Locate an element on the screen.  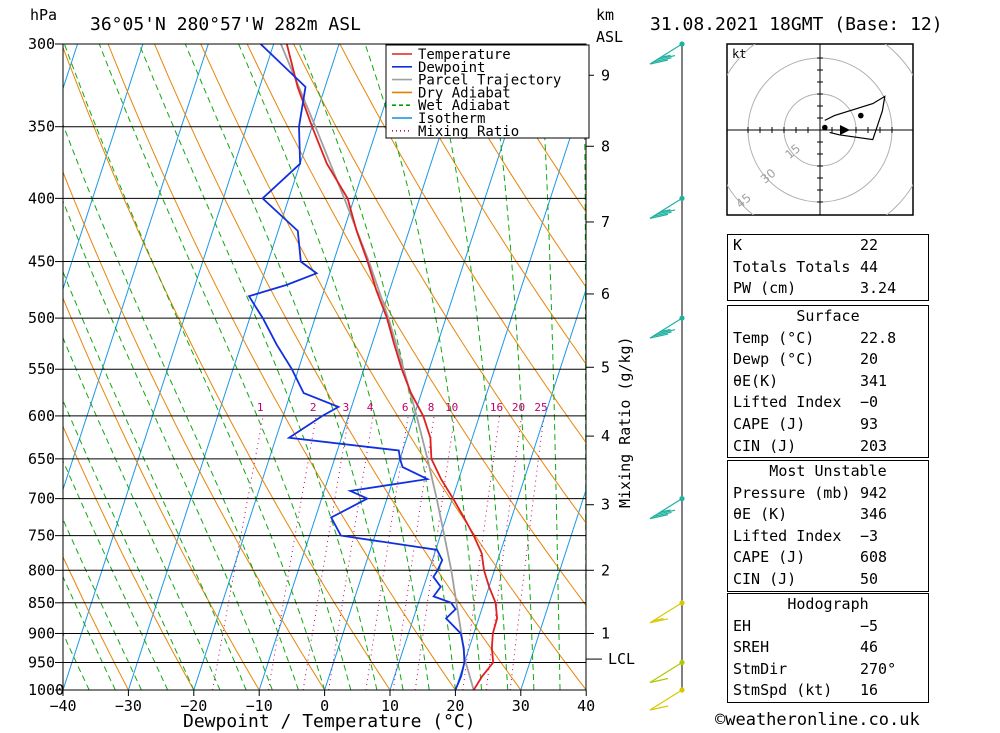
isotherm-line is located at coordinates (553, 589).